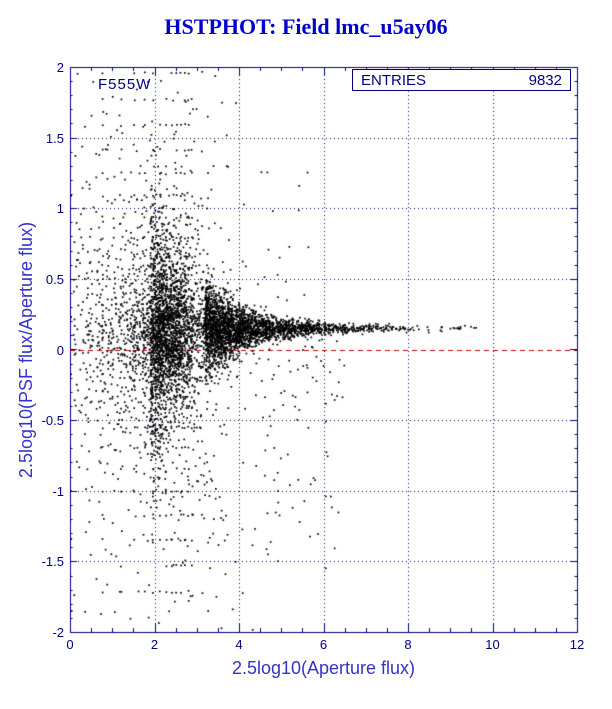 The height and width of the screenshot is (709, 612). What do you see at coordinates (60, 350) in the screenshot?
I see `y-tick-label: 0` at bounding box center [60, 350].